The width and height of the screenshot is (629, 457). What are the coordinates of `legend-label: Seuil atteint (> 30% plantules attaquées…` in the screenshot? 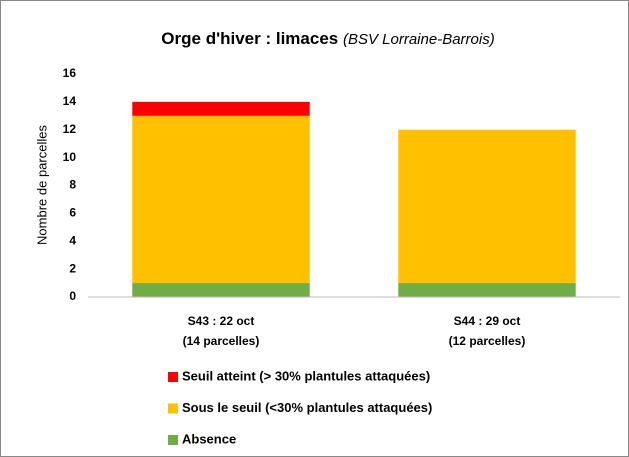 It's located at (306, 375).